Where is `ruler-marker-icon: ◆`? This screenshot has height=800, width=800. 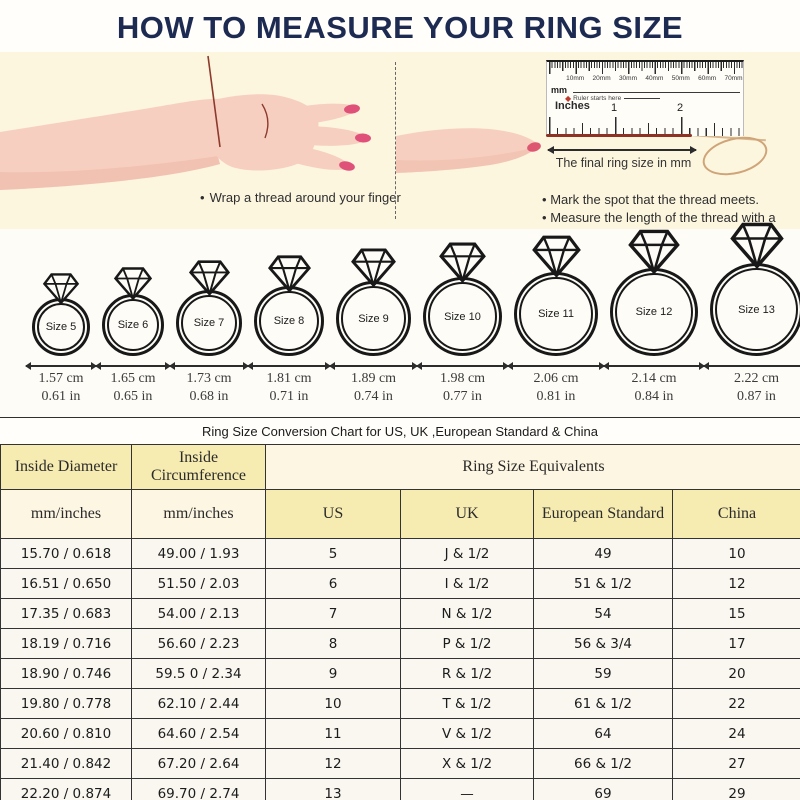
ruler-marker-icon: ◆ is located at coordinates (568, 98).